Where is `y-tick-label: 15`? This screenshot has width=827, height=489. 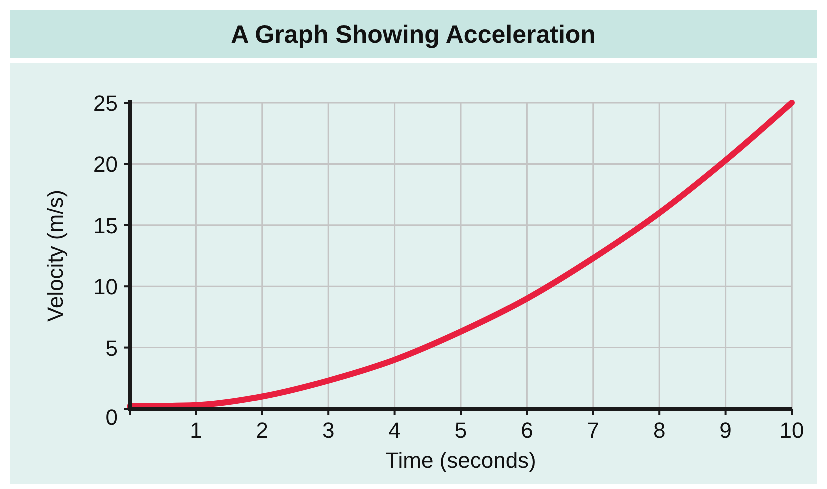 y-tick-label: 15 is located at coordinates (106, 225).